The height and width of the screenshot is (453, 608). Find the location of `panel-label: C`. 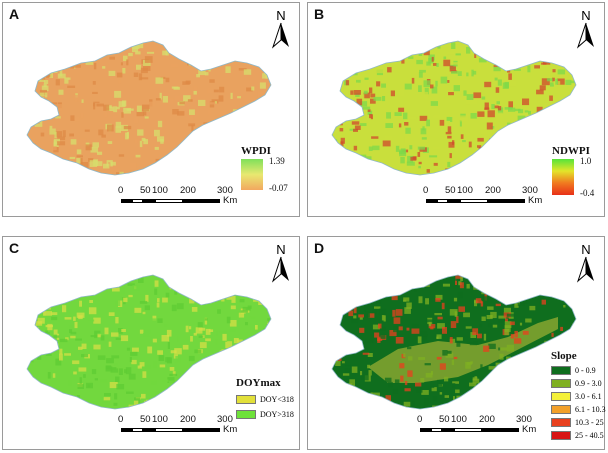

panel-label: C is located at coordinates (14, 248).